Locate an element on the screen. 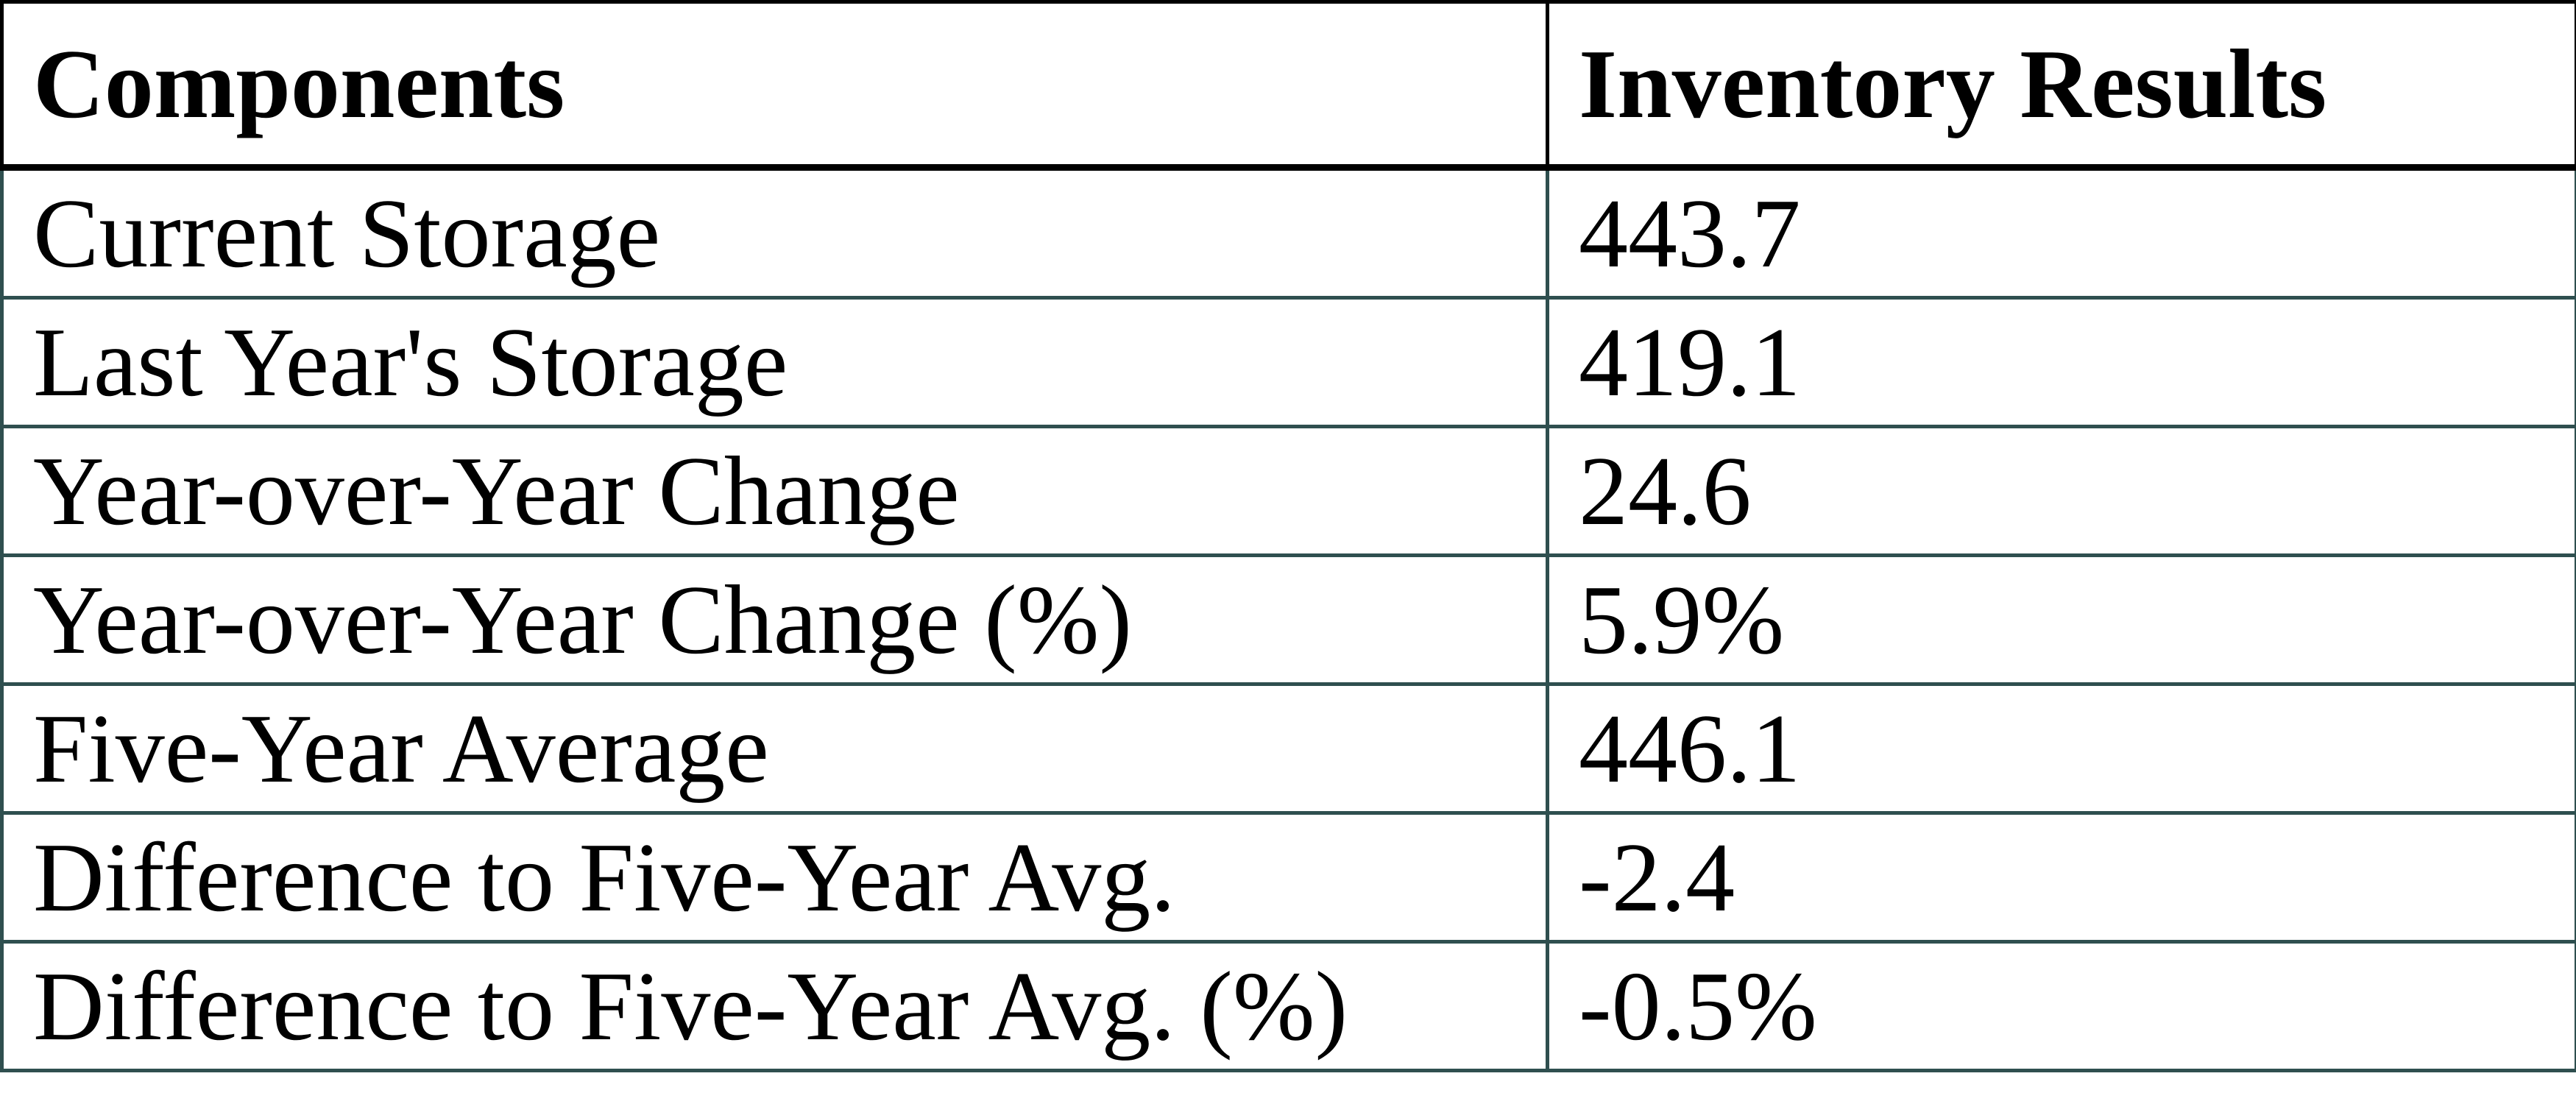 The width and height of the screenshot is (2576, 1104). table-row: Difference to Five-Year Avg. -2.4 is located at coordinates (1288, 877).